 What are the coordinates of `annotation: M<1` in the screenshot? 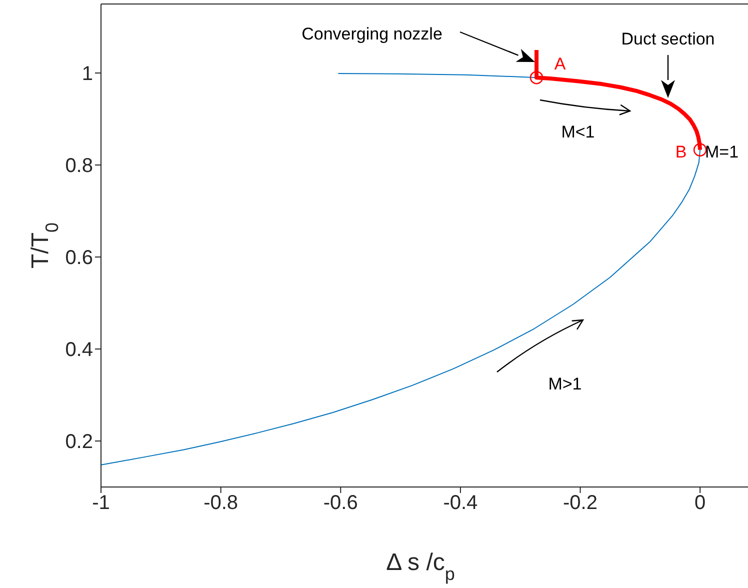 It's located at (578, 132).